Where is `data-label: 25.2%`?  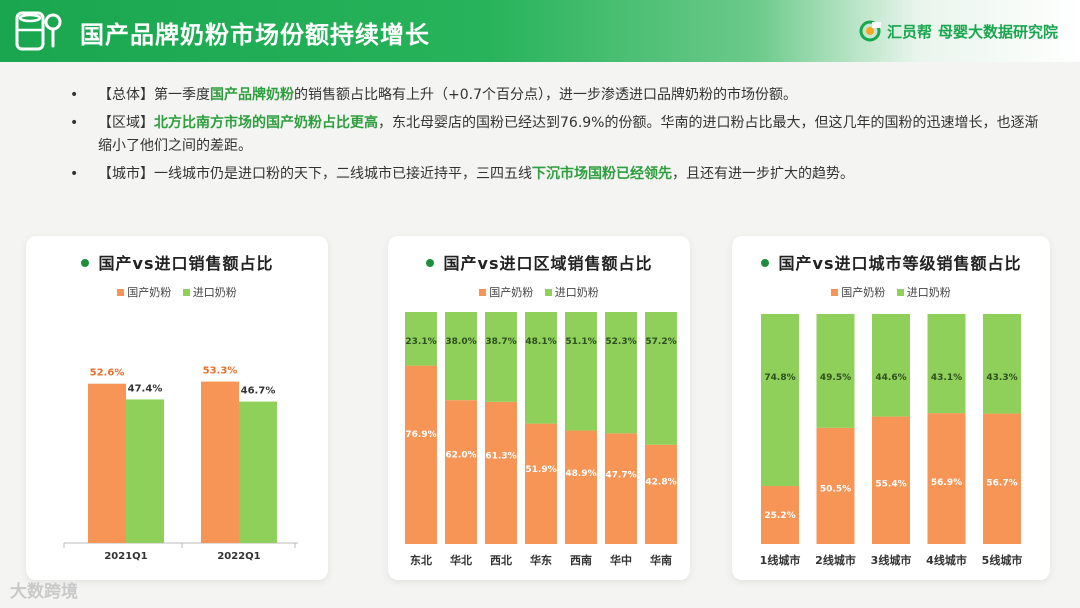 data-label: 25.2% is located at coordinates (779, 516).